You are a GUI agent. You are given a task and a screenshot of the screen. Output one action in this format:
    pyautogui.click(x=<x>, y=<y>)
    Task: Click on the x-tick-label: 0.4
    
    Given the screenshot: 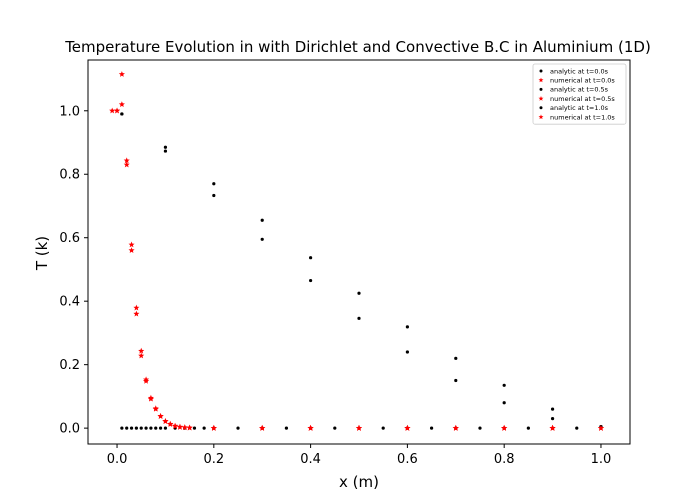 What is the action you would take?
    pyautogui.click(x=310, y=459)
    